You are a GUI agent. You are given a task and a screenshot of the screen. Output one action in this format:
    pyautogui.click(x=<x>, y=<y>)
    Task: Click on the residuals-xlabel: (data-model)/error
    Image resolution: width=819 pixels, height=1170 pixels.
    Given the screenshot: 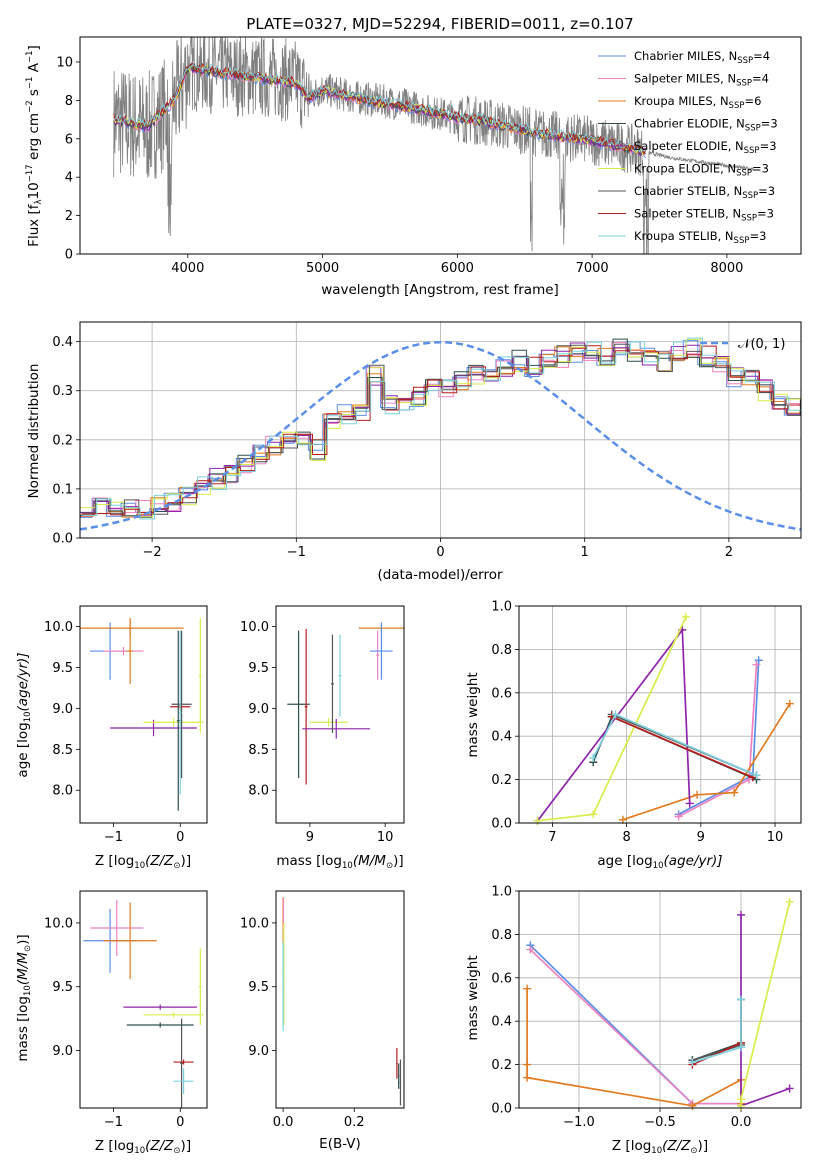 What is the action you would take?
    pyautogui.click(x=440, y=575)
    